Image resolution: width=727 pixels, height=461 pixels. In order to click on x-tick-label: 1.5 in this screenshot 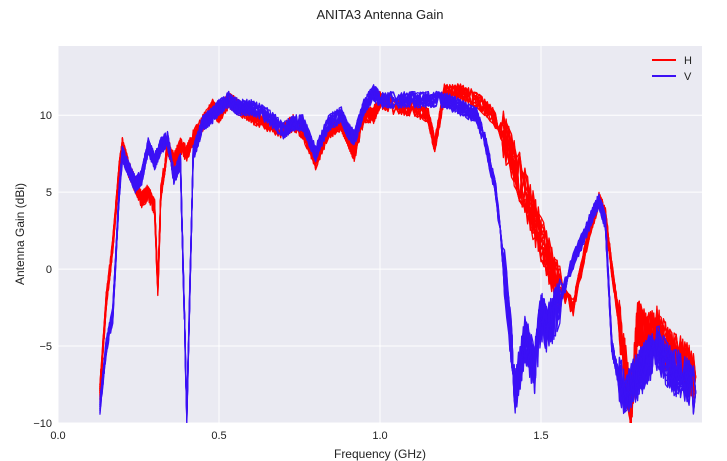, I will do `click(540, 436)`.